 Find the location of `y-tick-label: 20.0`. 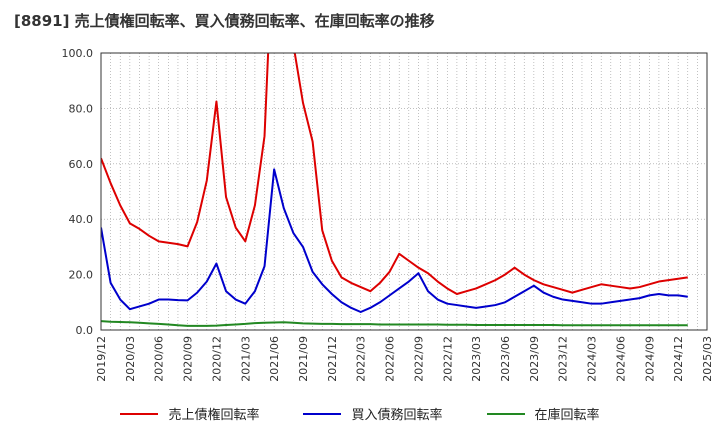

y-tick-label: 20.0 is located at coordinates (81, 275).